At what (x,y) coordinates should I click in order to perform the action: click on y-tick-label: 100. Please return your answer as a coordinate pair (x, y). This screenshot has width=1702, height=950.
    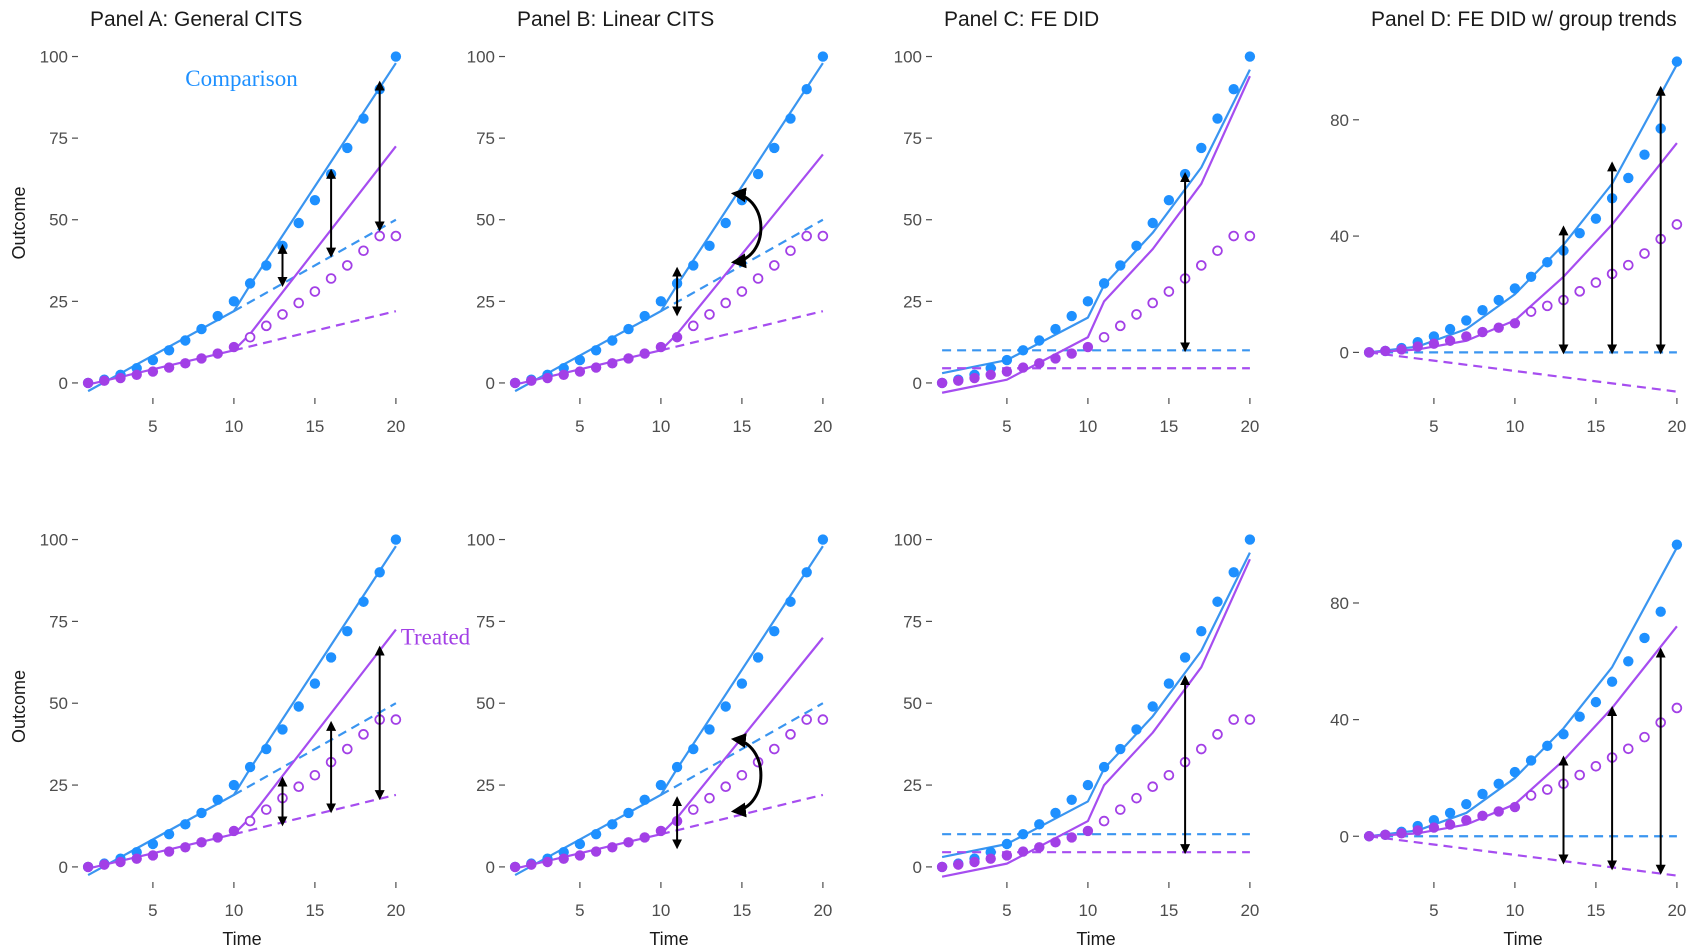
    Looking at the image, I should click on (481, 57).